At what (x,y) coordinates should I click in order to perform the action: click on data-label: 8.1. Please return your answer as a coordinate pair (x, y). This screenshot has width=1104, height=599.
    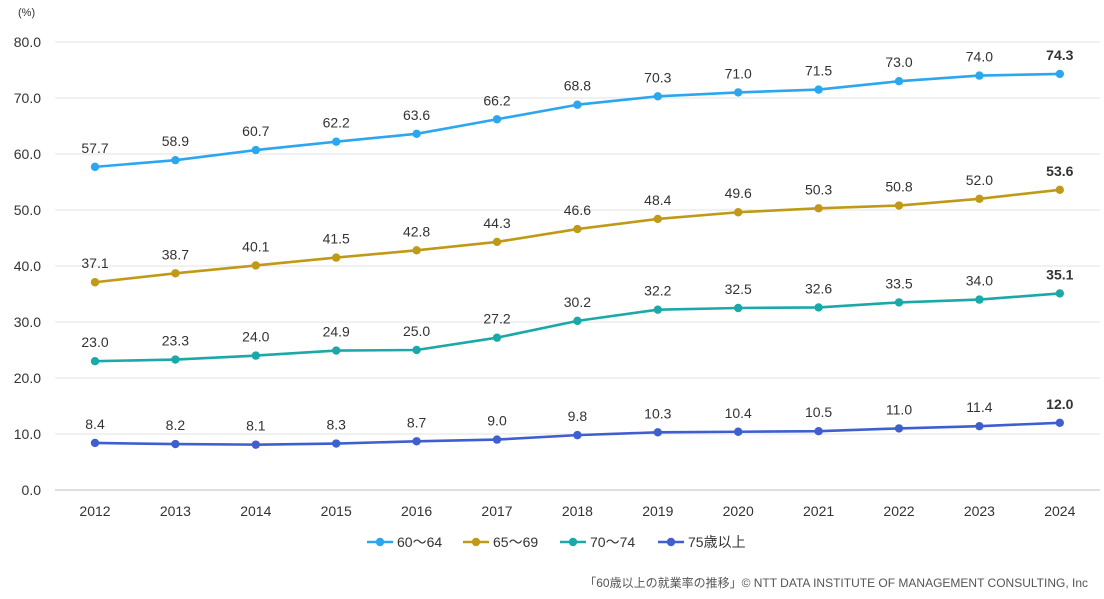
    Looking at the image, I should click on (256, 426).